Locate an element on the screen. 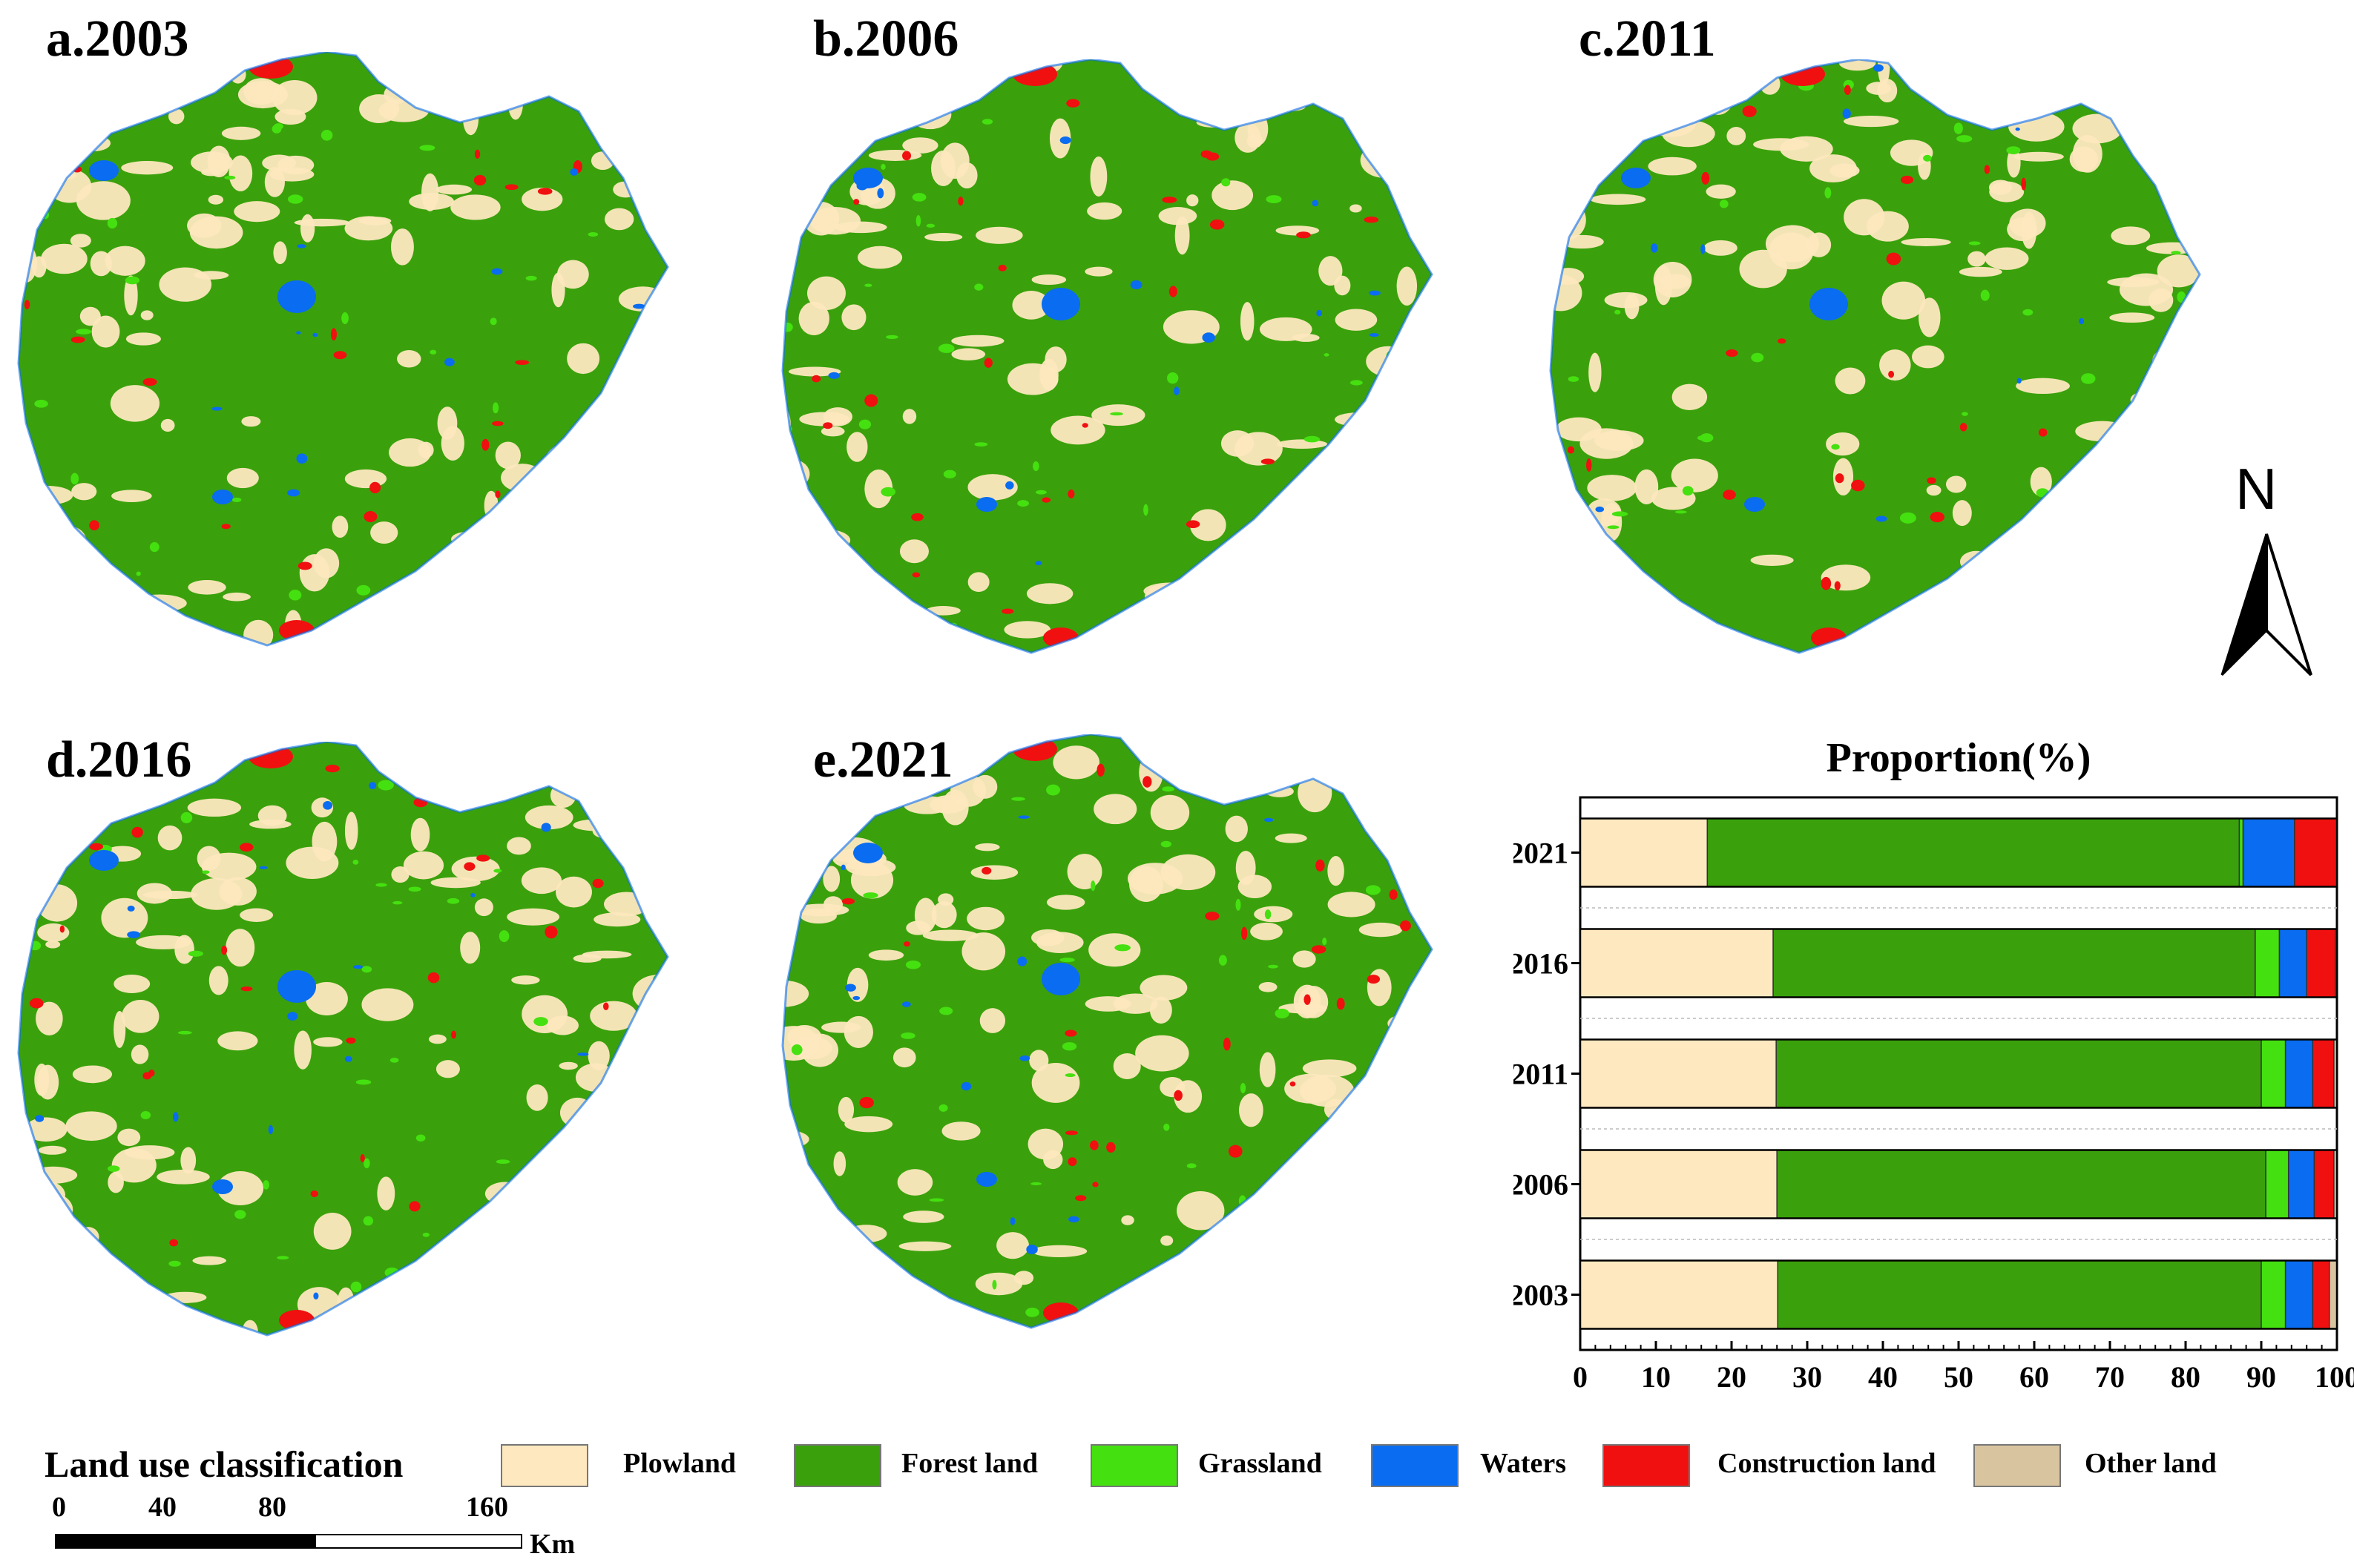 This screenshot has width=2354, height=1568. legend-label-plowland: Plowland is located at coordinates (680, 1464).